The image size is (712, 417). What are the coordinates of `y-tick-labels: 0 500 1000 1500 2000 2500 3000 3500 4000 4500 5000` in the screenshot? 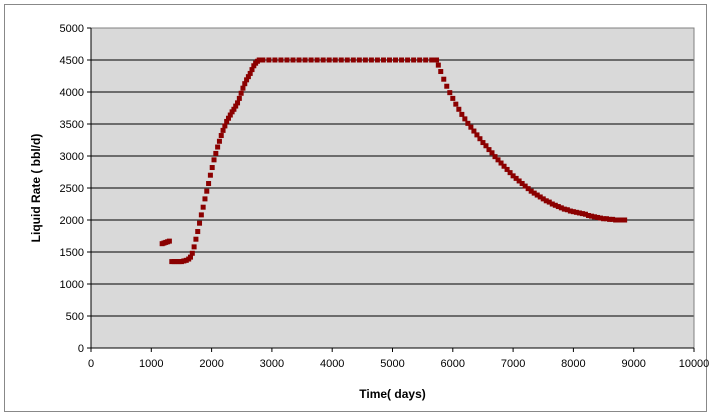 It's located at (72, 189).